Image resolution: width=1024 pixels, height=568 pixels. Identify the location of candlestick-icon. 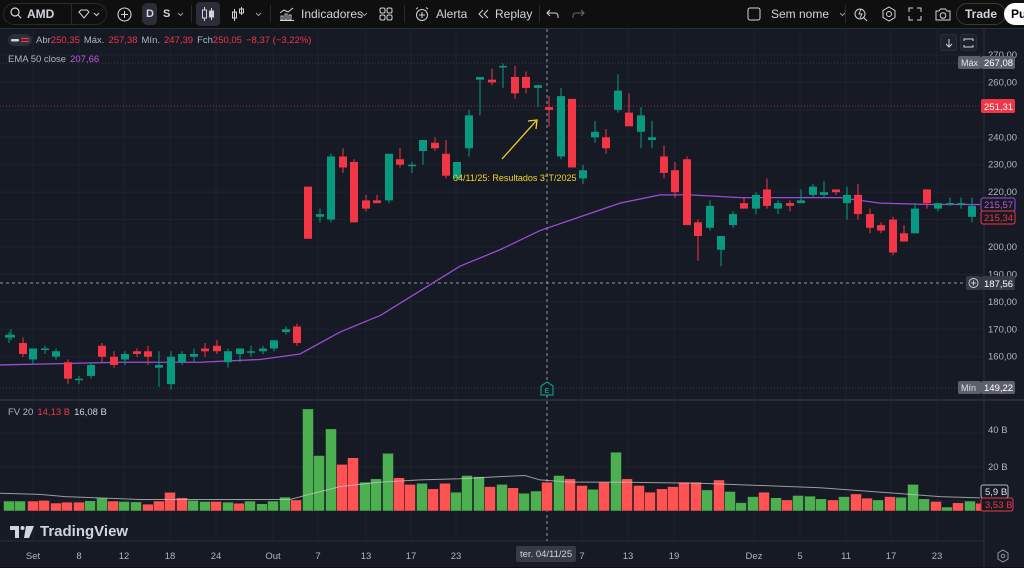
(208, 14).